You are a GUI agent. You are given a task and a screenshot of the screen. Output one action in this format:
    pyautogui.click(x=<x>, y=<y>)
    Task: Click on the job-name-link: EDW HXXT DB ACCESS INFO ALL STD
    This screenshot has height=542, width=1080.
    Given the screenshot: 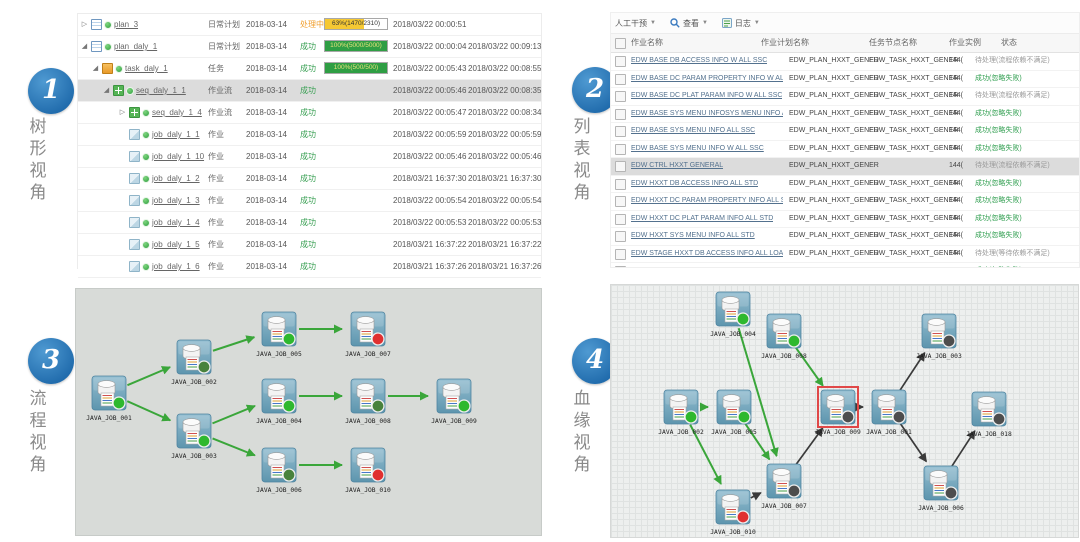 What is the action you would take?
    pyautogui.click(x=695, y=183)
    